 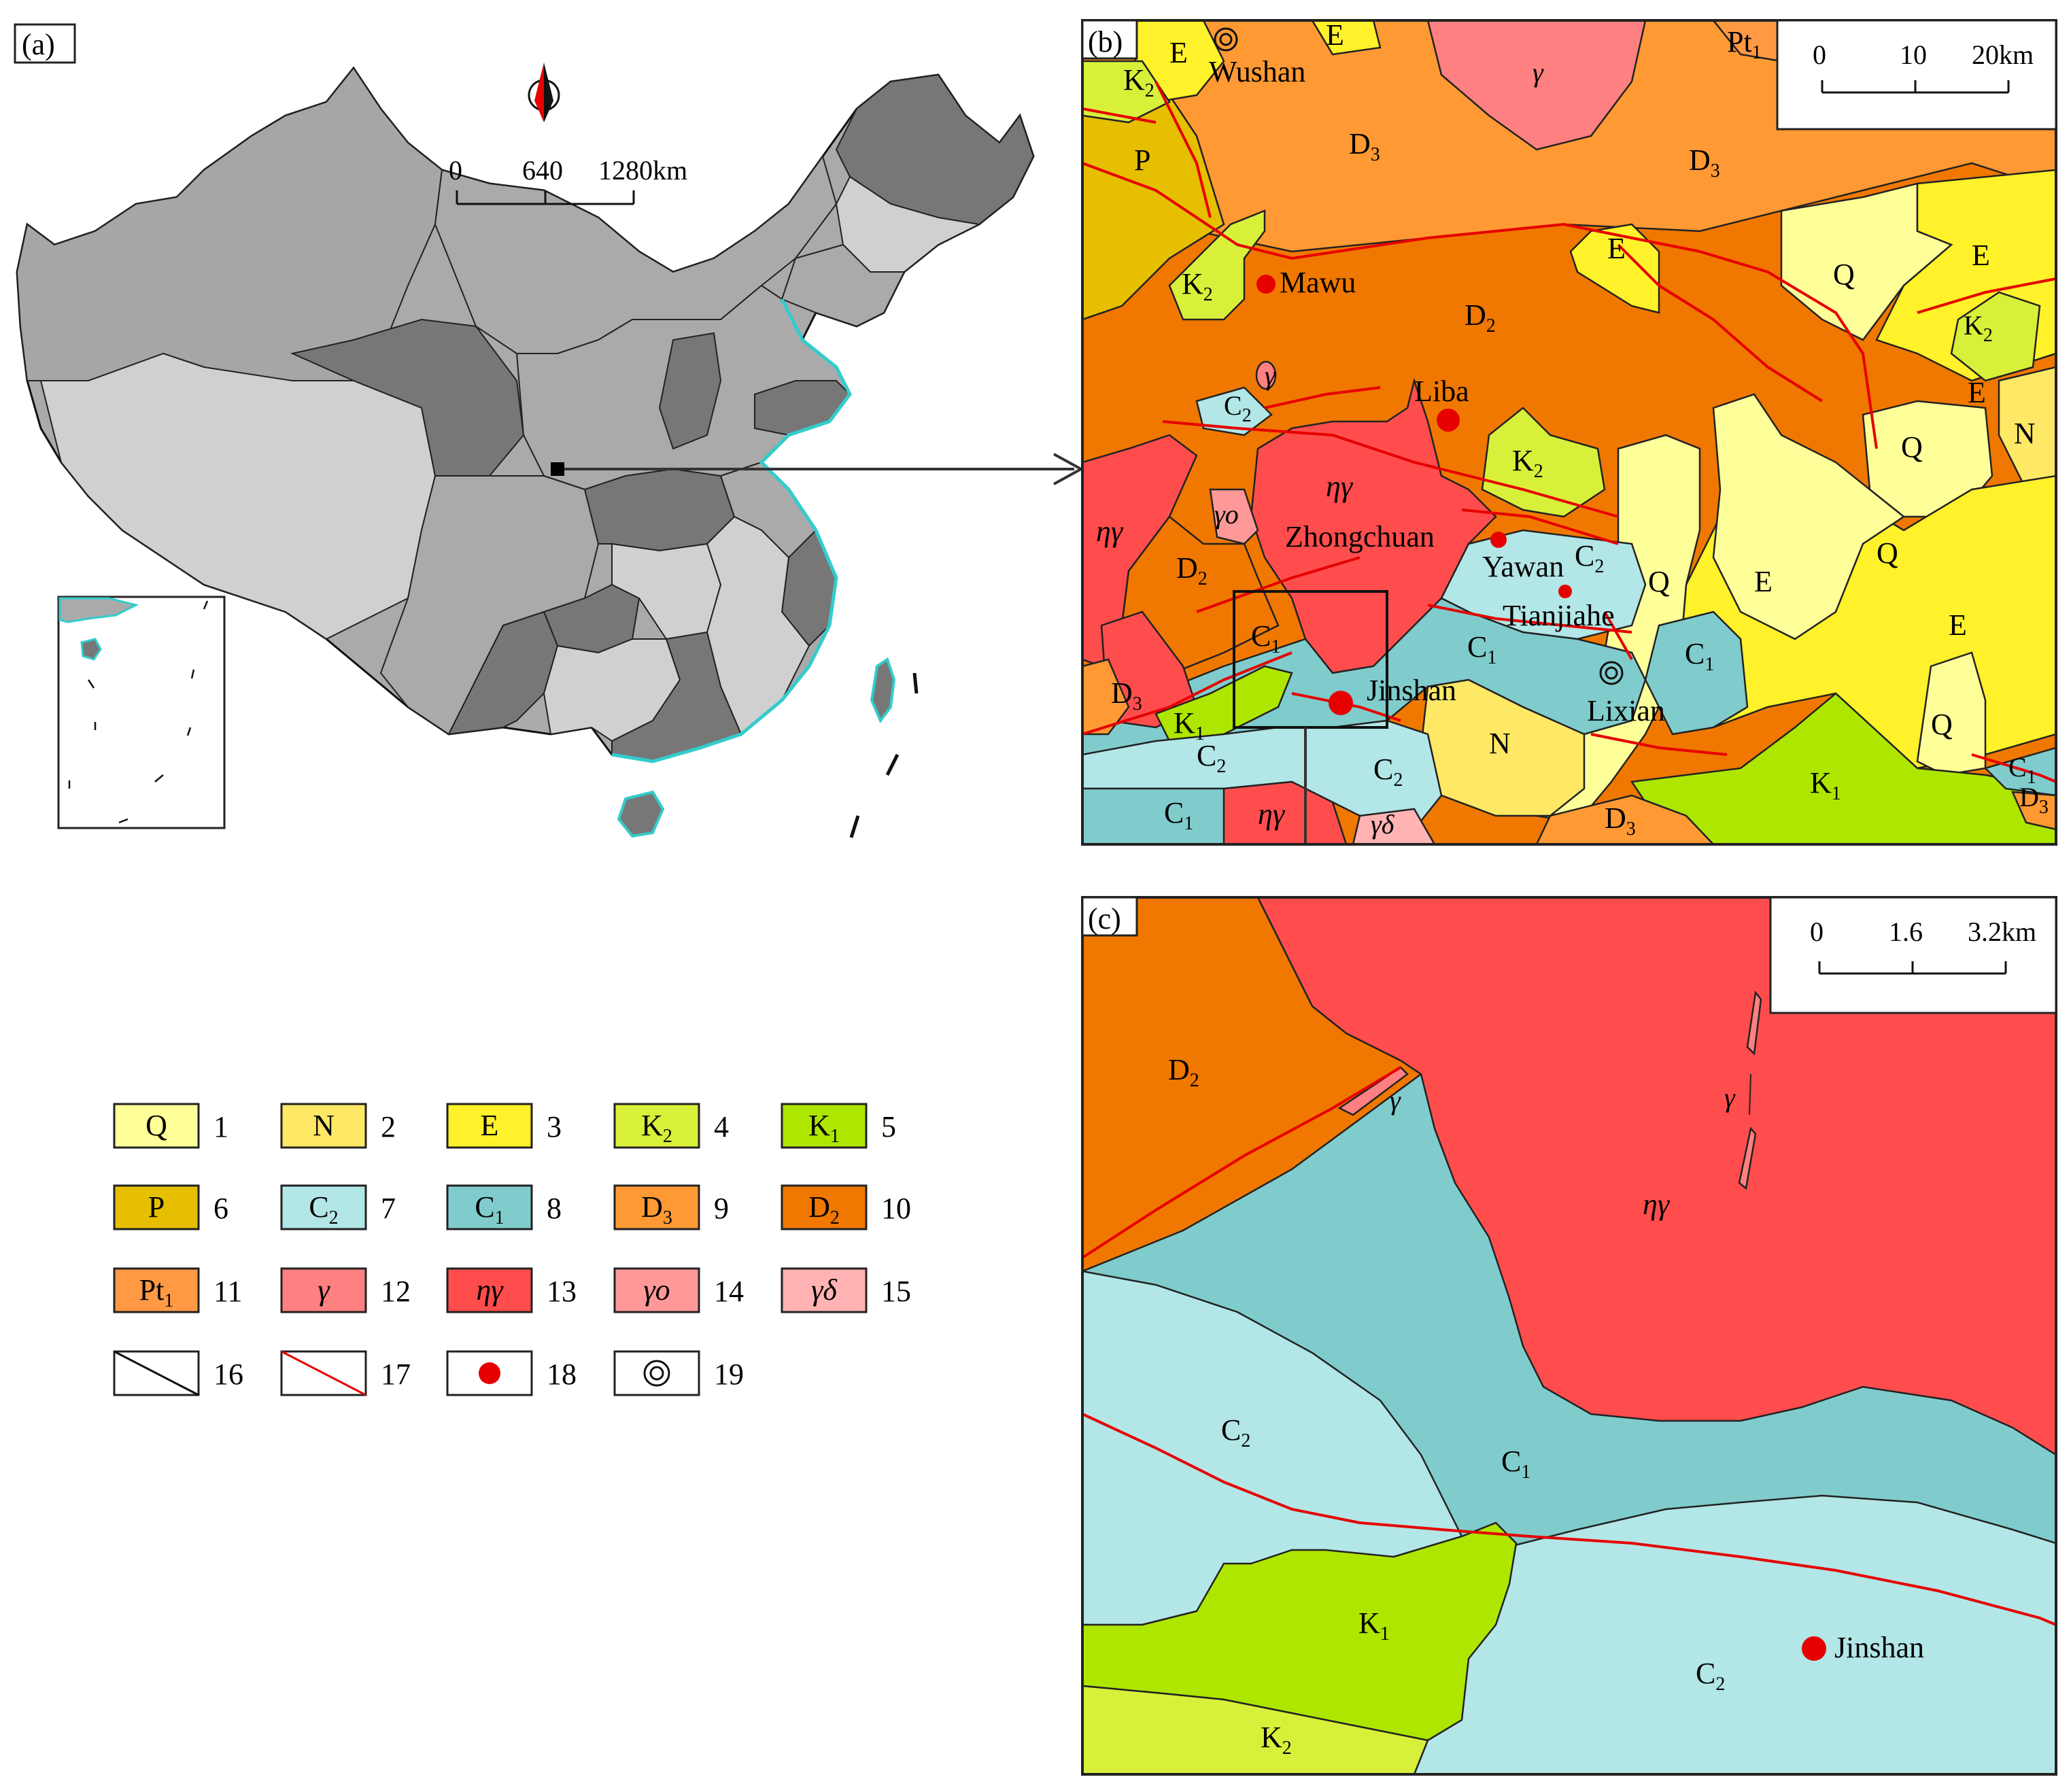 I want to click on legend-symbol: E, so click(x=490, y=1125).